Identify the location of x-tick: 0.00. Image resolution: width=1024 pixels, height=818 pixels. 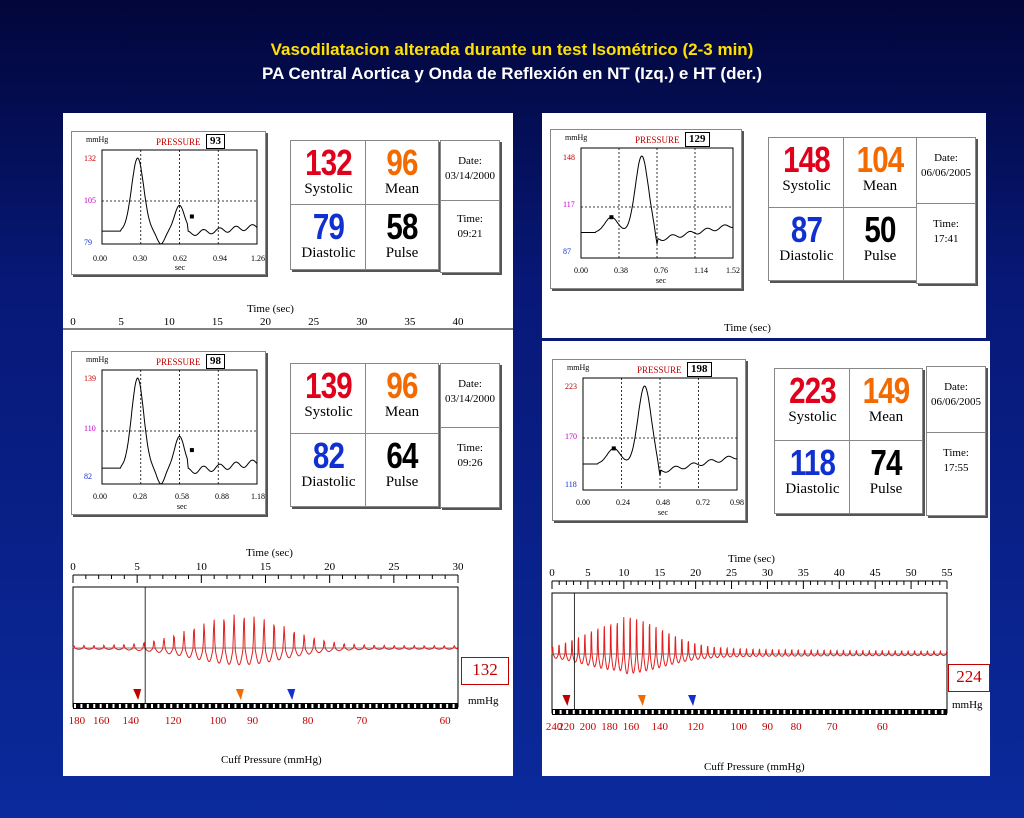
(583, 502).